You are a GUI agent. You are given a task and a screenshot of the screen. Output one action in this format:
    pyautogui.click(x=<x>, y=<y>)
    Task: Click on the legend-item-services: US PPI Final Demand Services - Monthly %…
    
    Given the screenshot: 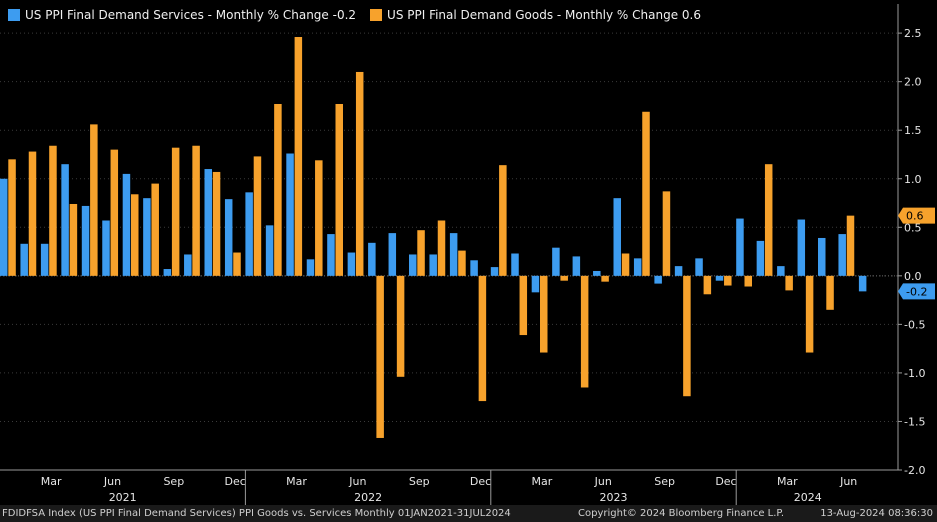 What is the action you would take?
    pyautogui.click(x=182, y=15)
    